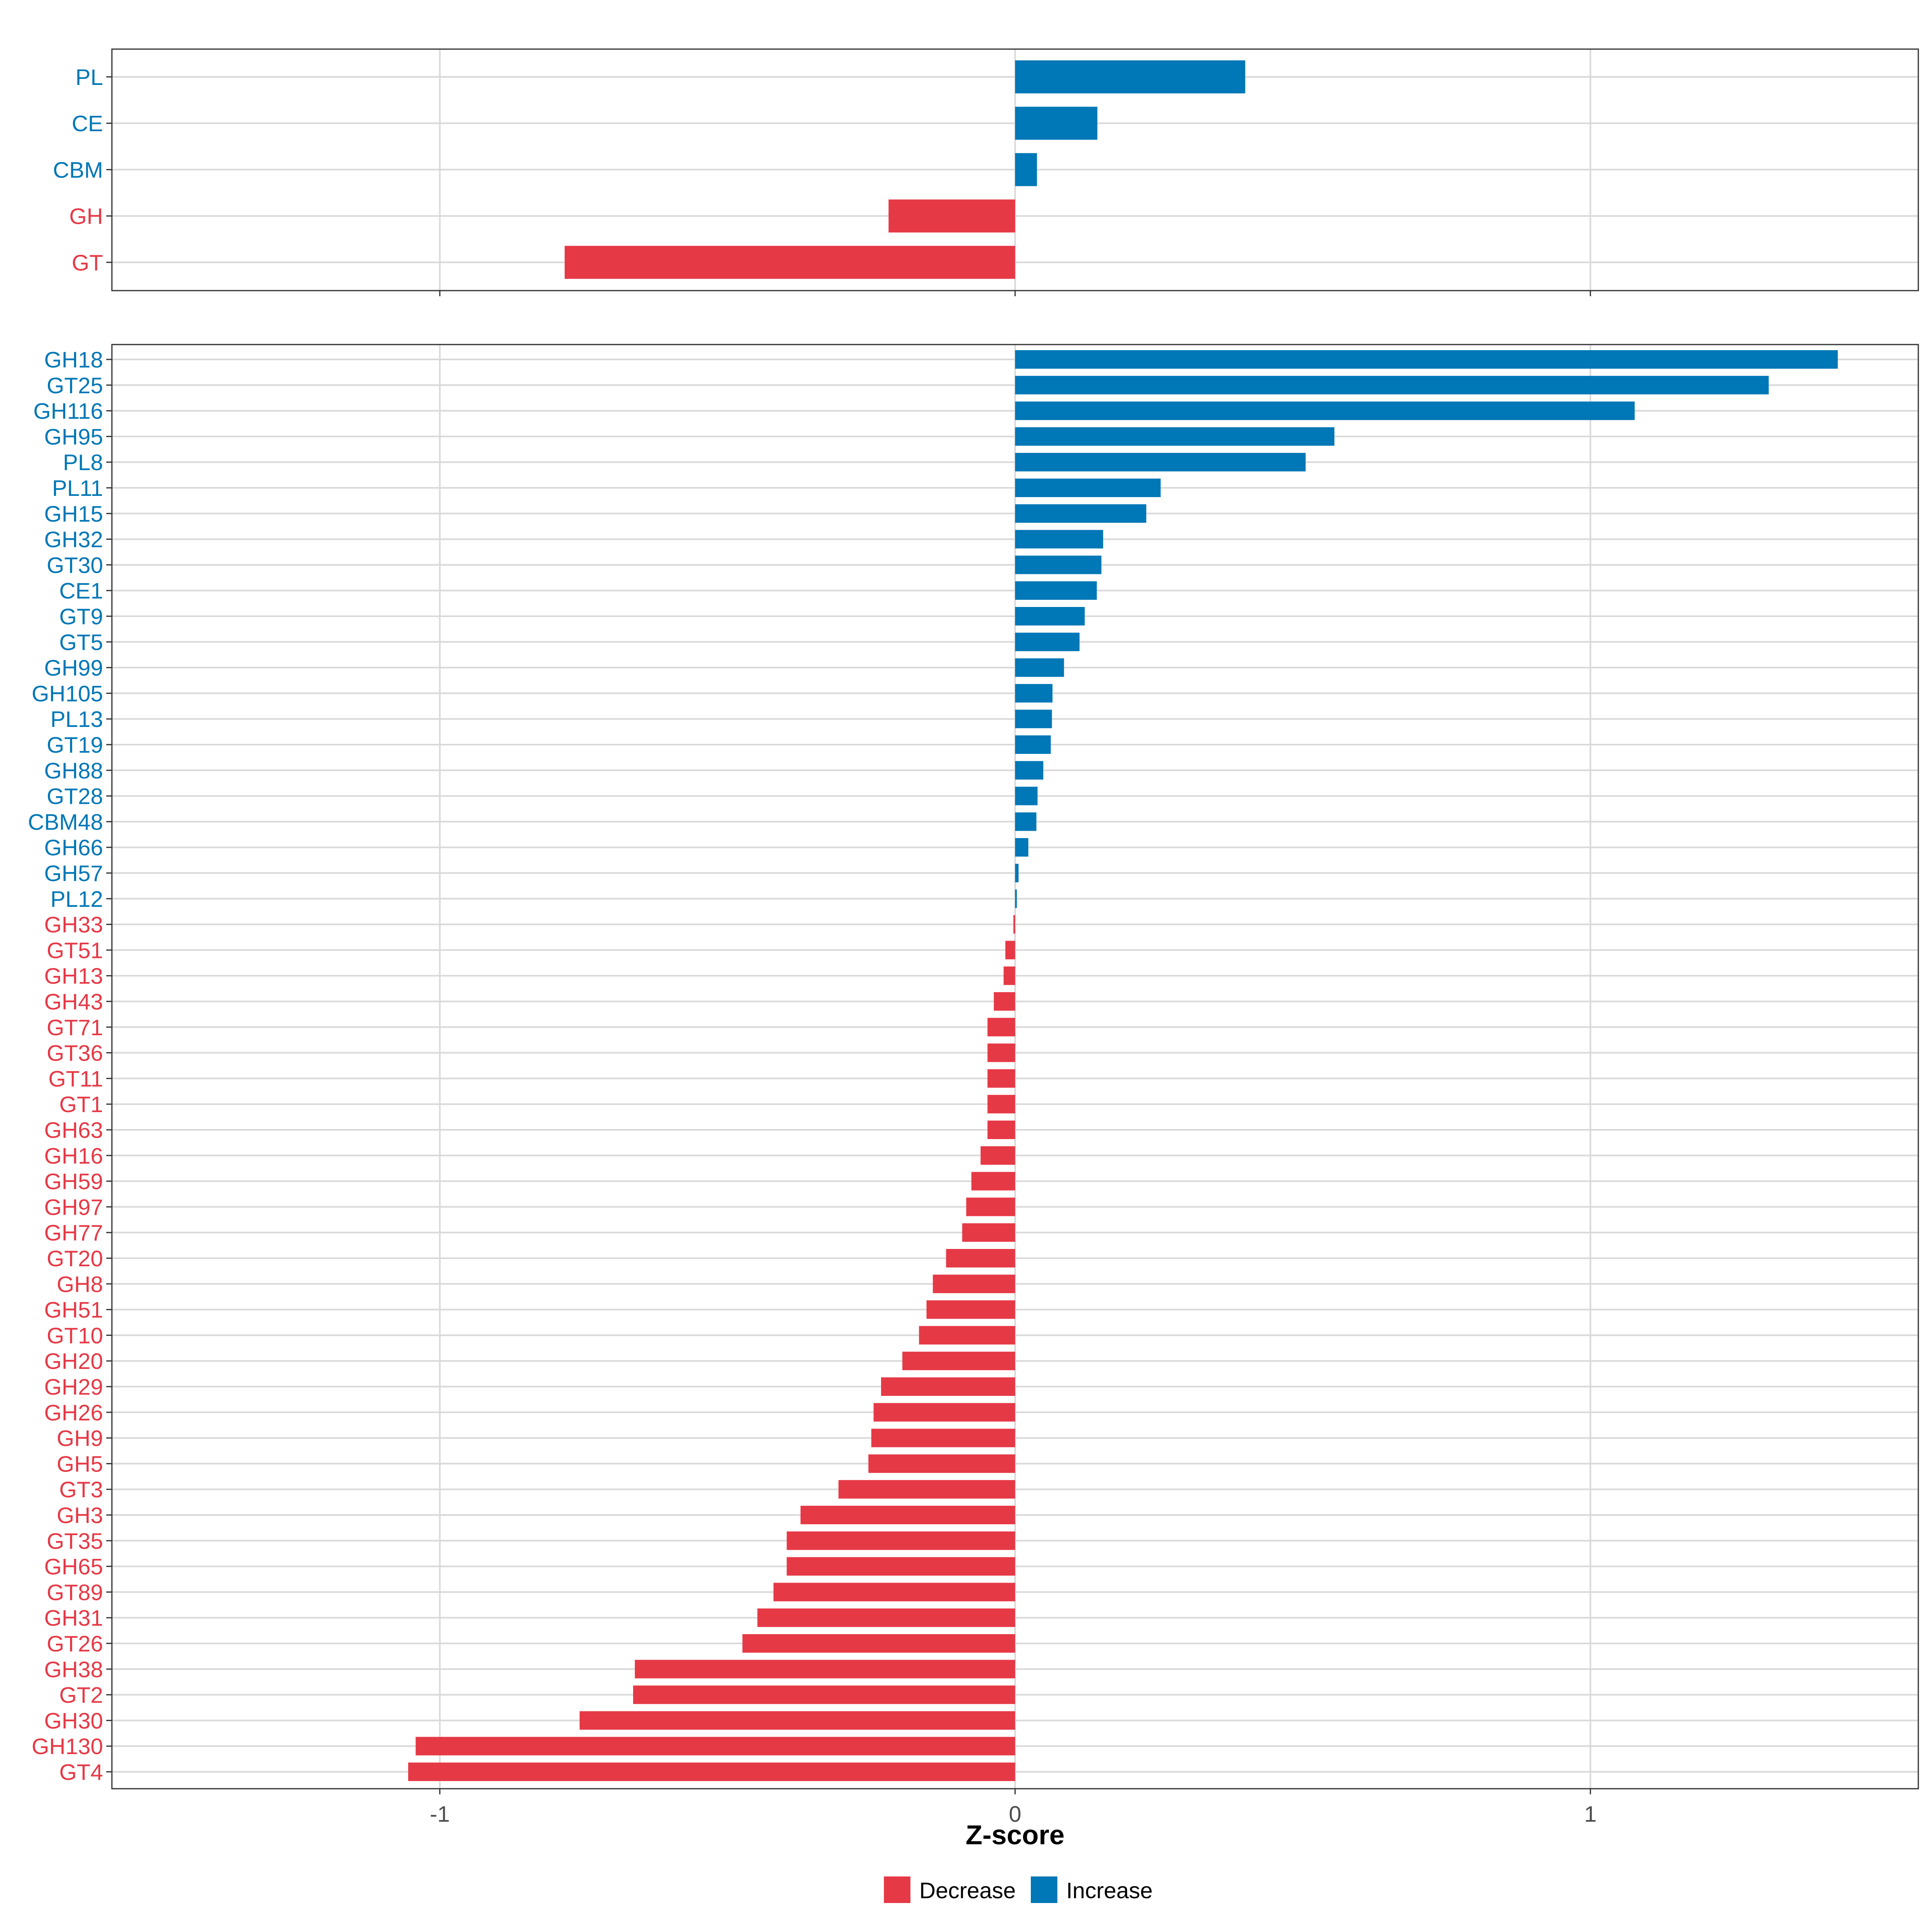 The image size is (1932, 1932). I want to click on category-label-gh15: GH15, so click(73, 513).